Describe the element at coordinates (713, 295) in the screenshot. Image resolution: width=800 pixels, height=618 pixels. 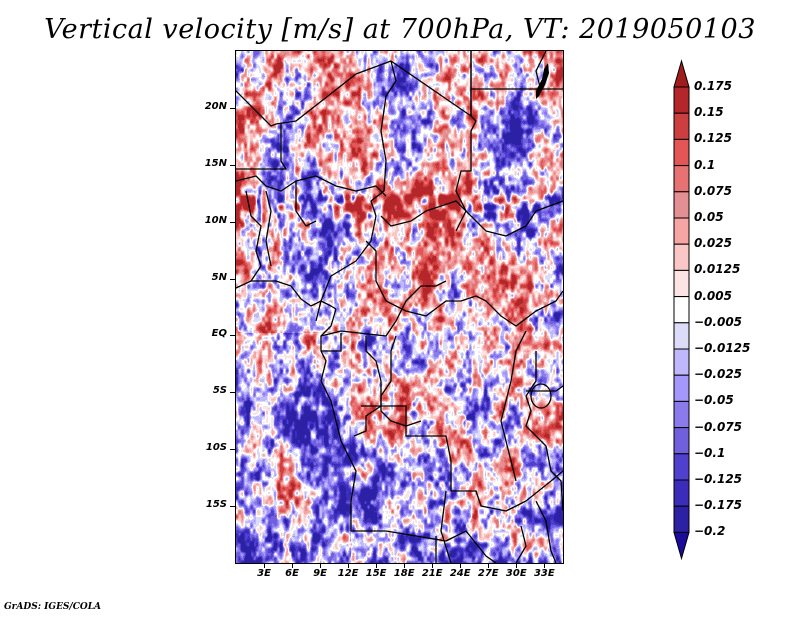
I see `colorbar-label: 0.005` at that location.